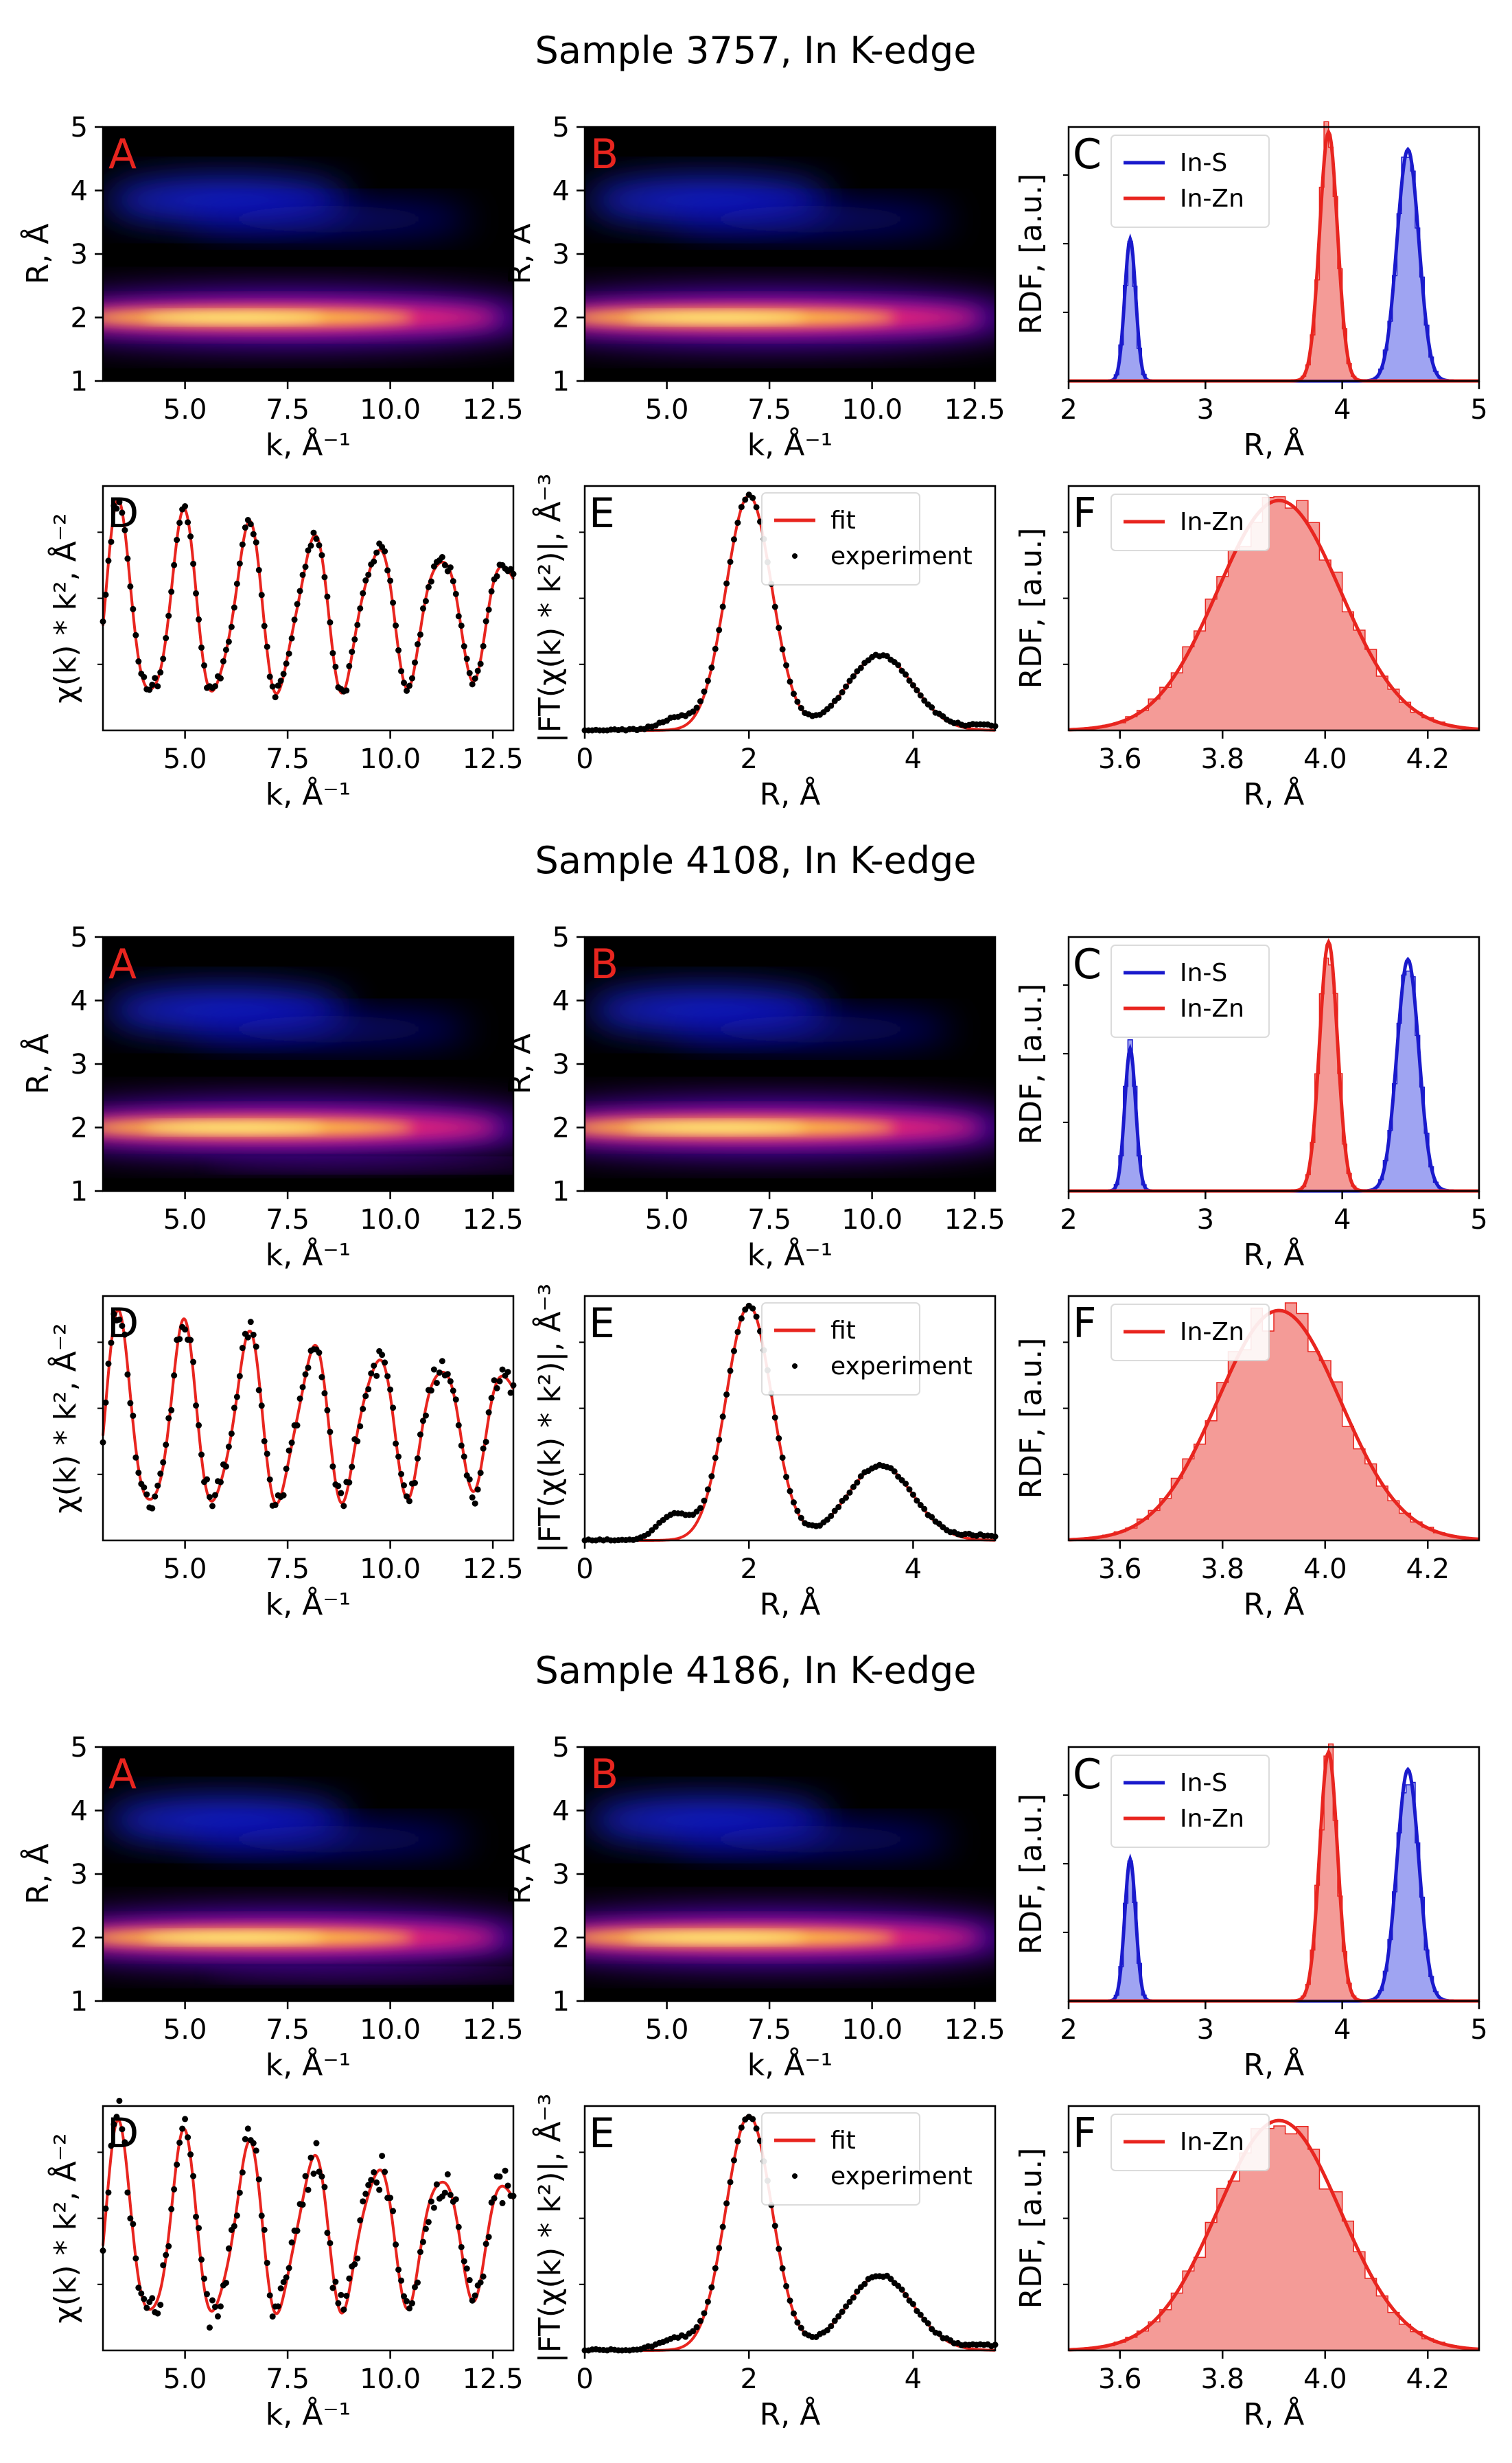 This screenshot has height=2463, width=1512. Describe the element at coordinates (519, 1065) in the screenshot. I see `y-axis-label: R, Å` at that location.